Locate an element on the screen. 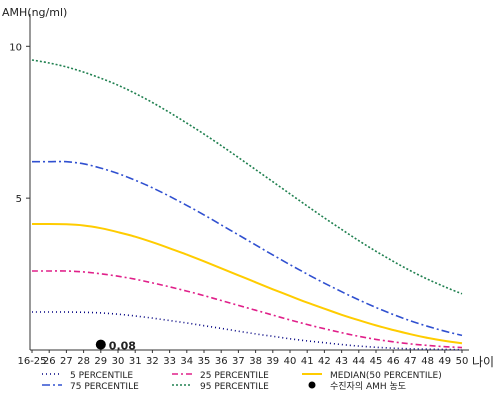 Image resolution: width=500 pixels, height=400 pixels. x-tick-label: 28 is located at coordinates (83, 361).